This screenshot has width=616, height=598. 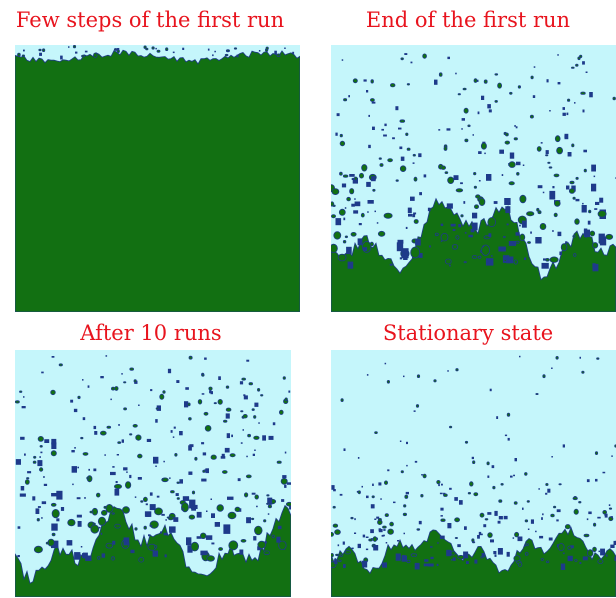 What do you see at coordinates (150, 20) in the screenshot?
I see `panel-title-few-steps: Few steps of the first run` at bounding box center [150, 20].